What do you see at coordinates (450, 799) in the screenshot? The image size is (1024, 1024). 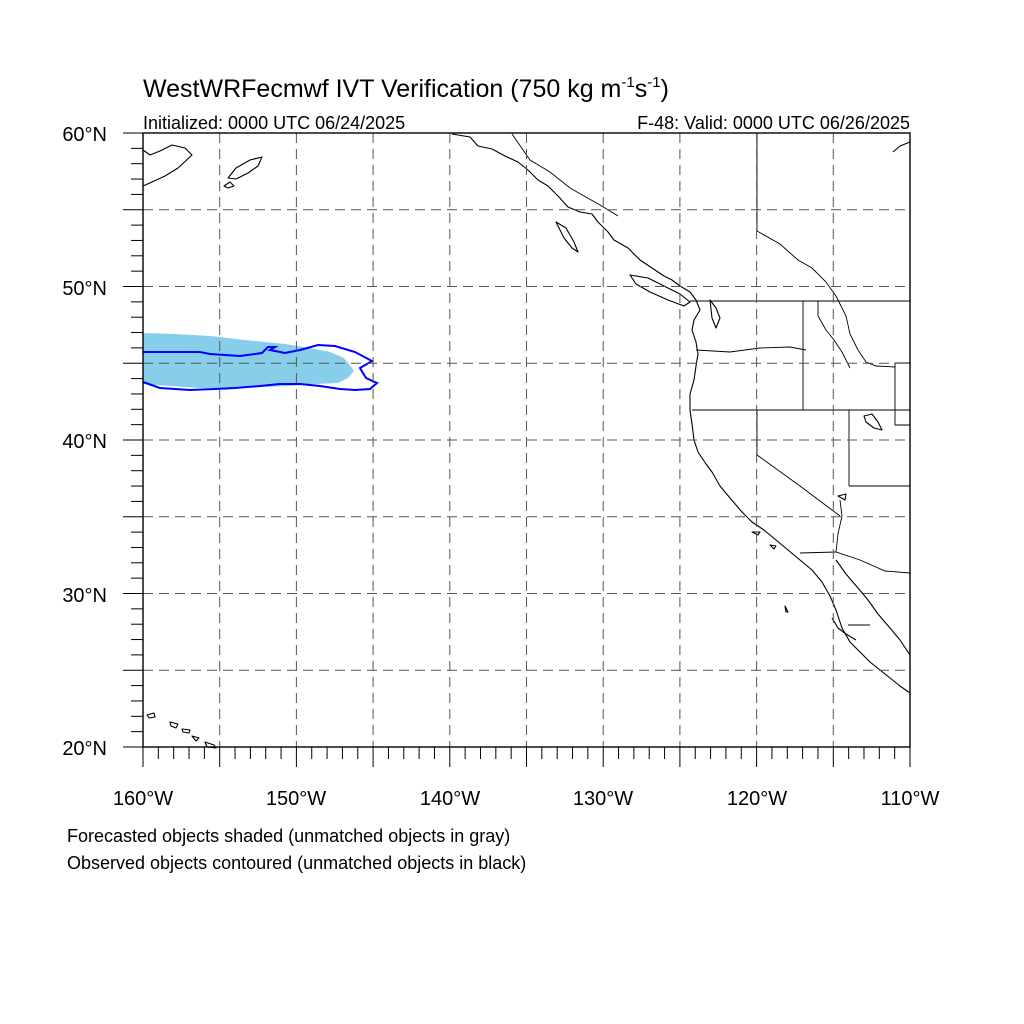 I see `lon-label: 140°W` at bounding box center [450, 799].